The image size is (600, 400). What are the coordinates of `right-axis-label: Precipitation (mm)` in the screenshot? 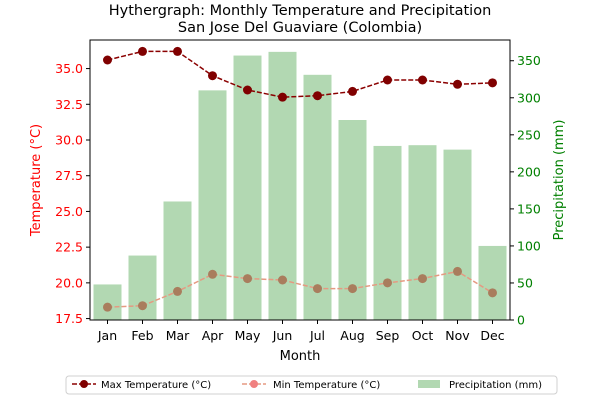 It's located at (559, 180).